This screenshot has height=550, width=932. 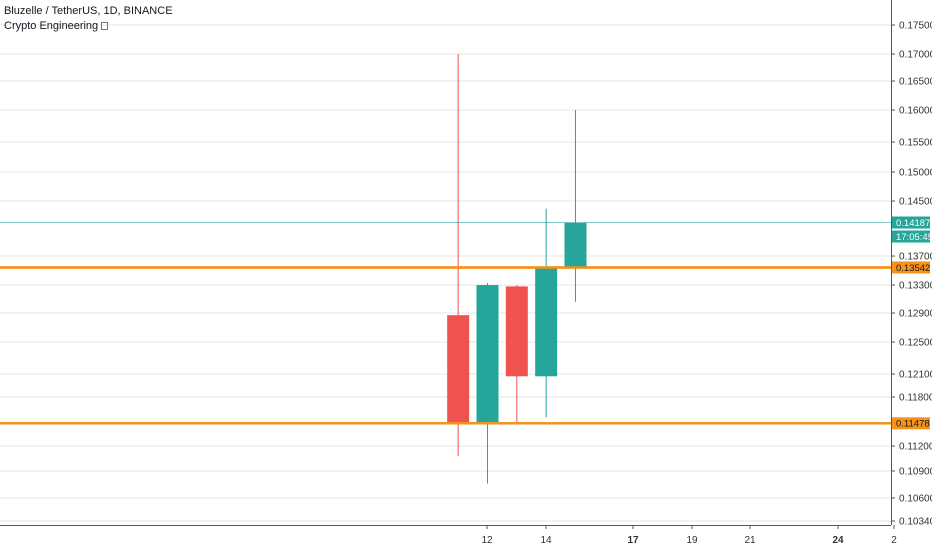 What do you see at coordinates (894, 540) in the screenshot?
I see `time-tick-label: 2` at bounding box center [894, 540].